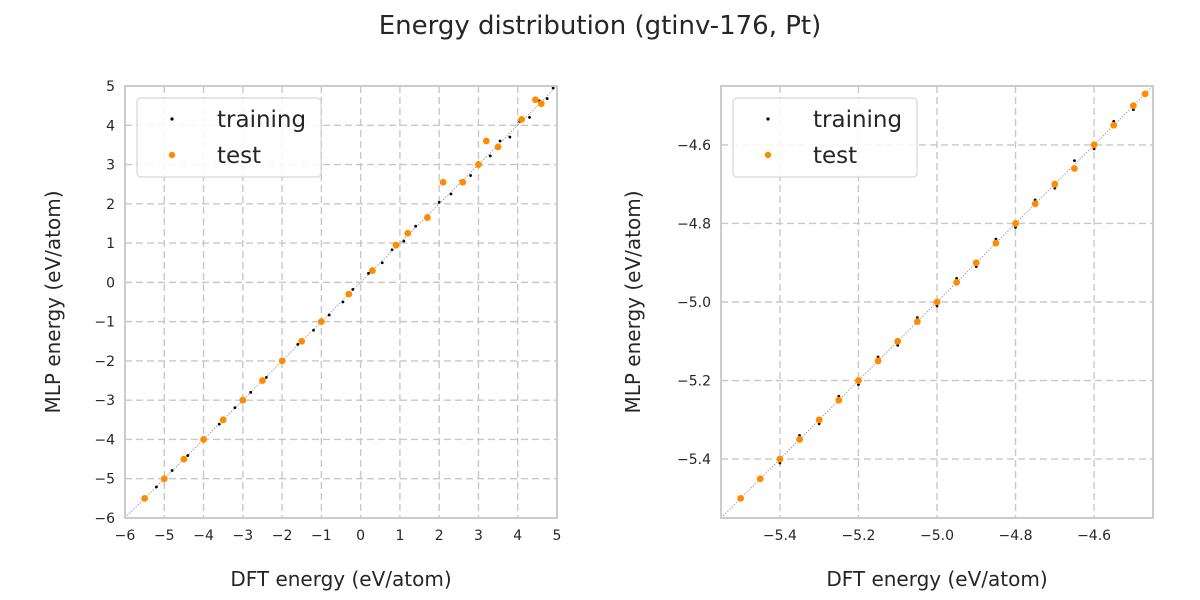  I want to click on left-y-tick-label: −1, so click(104, 323).